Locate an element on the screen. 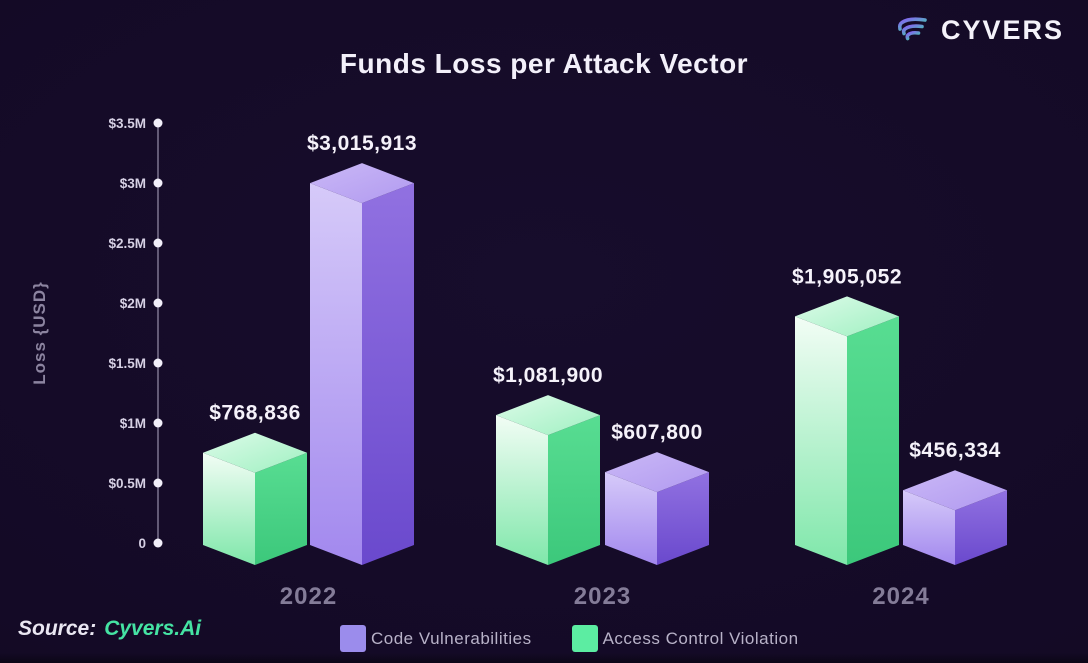 Image resolution: width=1088 pixels, height=663 pixels. legend-item-code-vulnerabilities: Code Vulnerabilities is located at coordinates (436, 638).